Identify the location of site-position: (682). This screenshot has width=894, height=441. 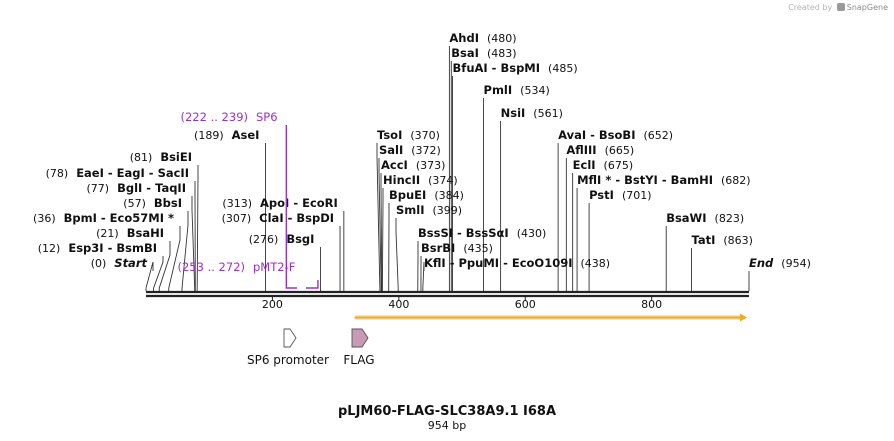
(736, 180).